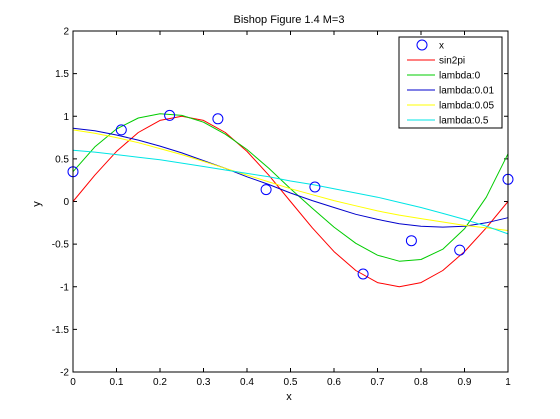  I want to click on y-tick-label: 1, so click(66, 117).